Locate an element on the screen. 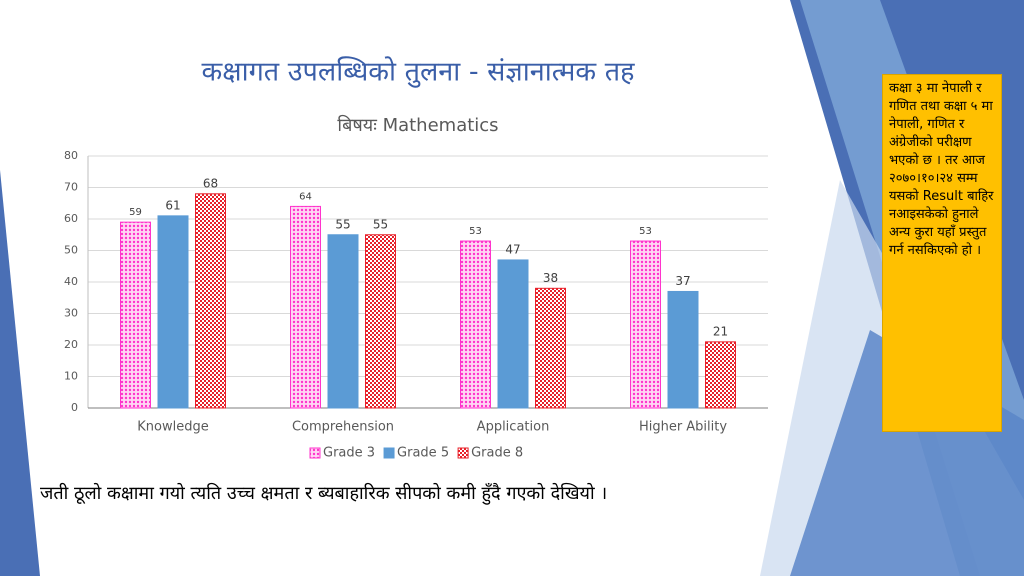 This screenshot has width=1024, height=576. y-tick-label: 0 is located at coordinates (74, 407).